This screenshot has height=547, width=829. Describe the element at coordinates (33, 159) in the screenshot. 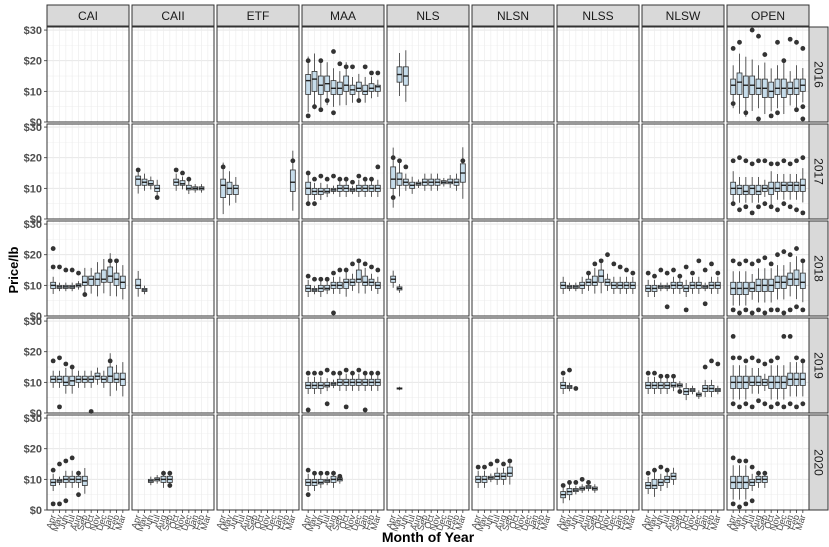

I see `y-tick-label: $20` at that location.